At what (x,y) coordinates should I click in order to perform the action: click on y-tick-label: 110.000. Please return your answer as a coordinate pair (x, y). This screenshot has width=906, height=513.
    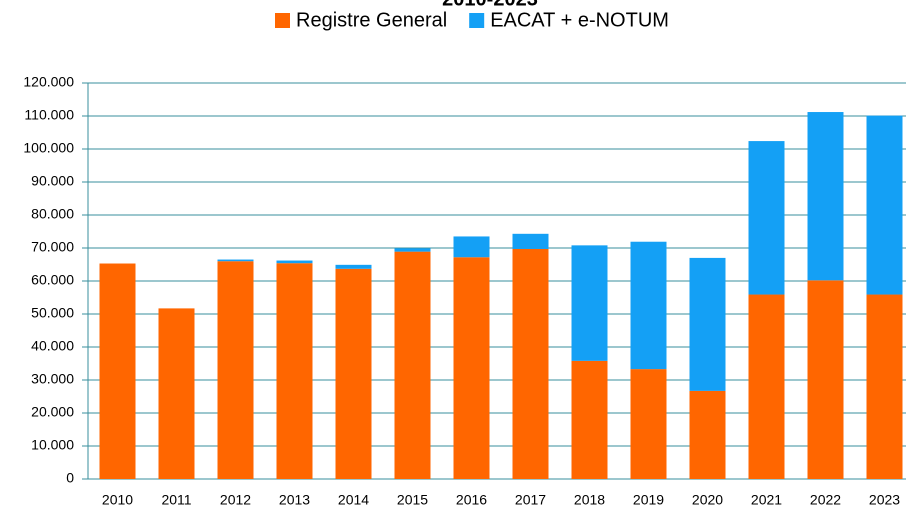
    Looking at the image, I should click on (49, 115).